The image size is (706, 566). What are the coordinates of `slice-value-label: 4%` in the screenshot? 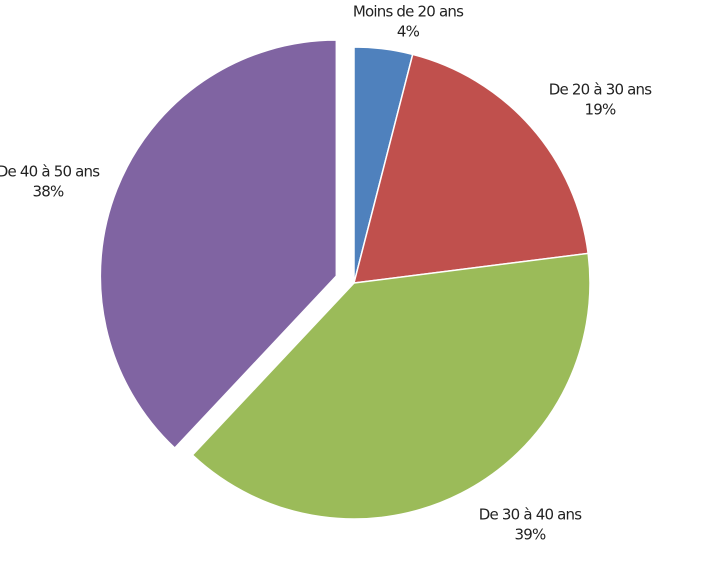 It's located at (408, 32).